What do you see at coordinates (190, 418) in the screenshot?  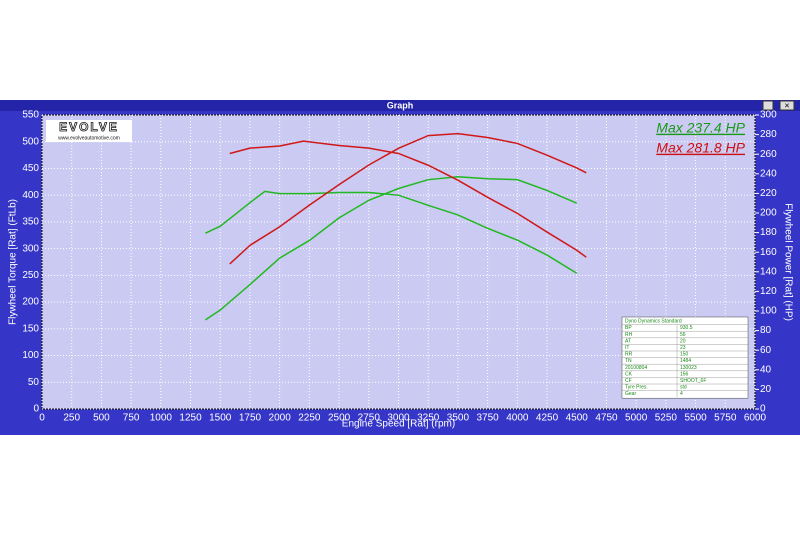 I see `x-tick-label: 1250` at bounding box center [190, 418].